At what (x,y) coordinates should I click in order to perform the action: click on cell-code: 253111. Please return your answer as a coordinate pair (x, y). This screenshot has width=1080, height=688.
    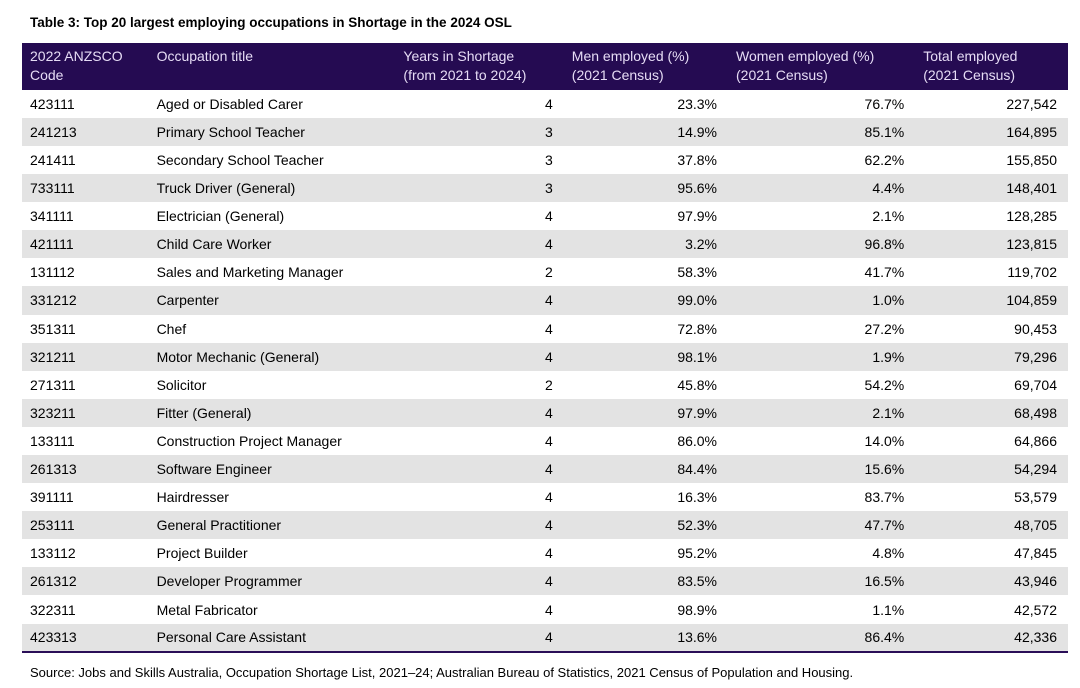
    Looking at the image, I should click on (85, 525).